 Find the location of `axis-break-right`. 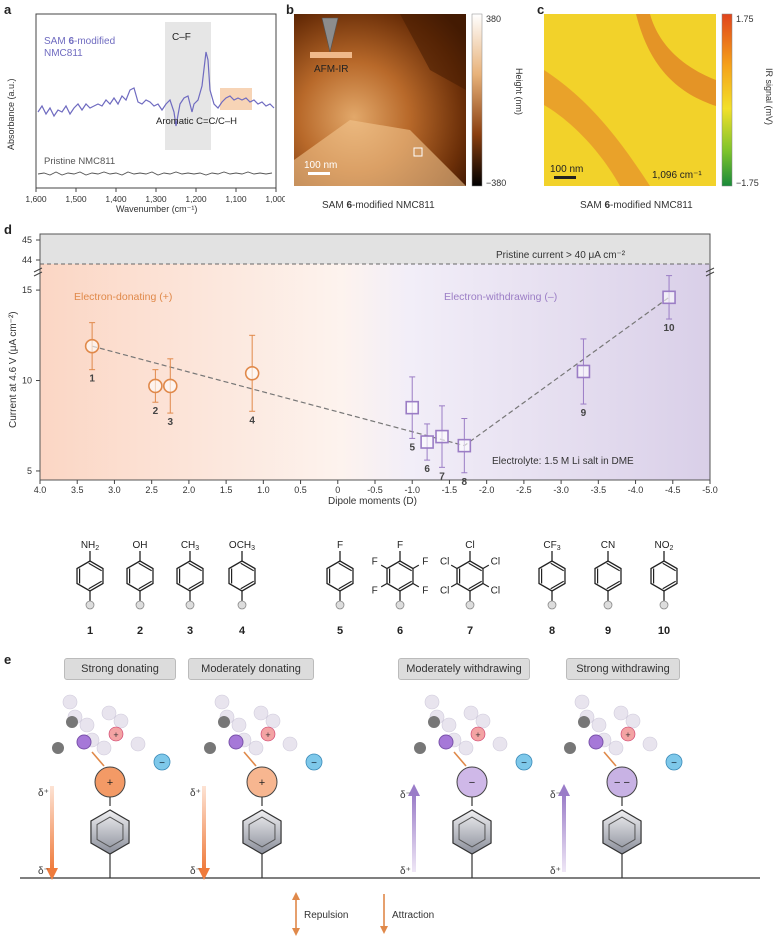

axis-break-right is located at coordinates (710, 272).